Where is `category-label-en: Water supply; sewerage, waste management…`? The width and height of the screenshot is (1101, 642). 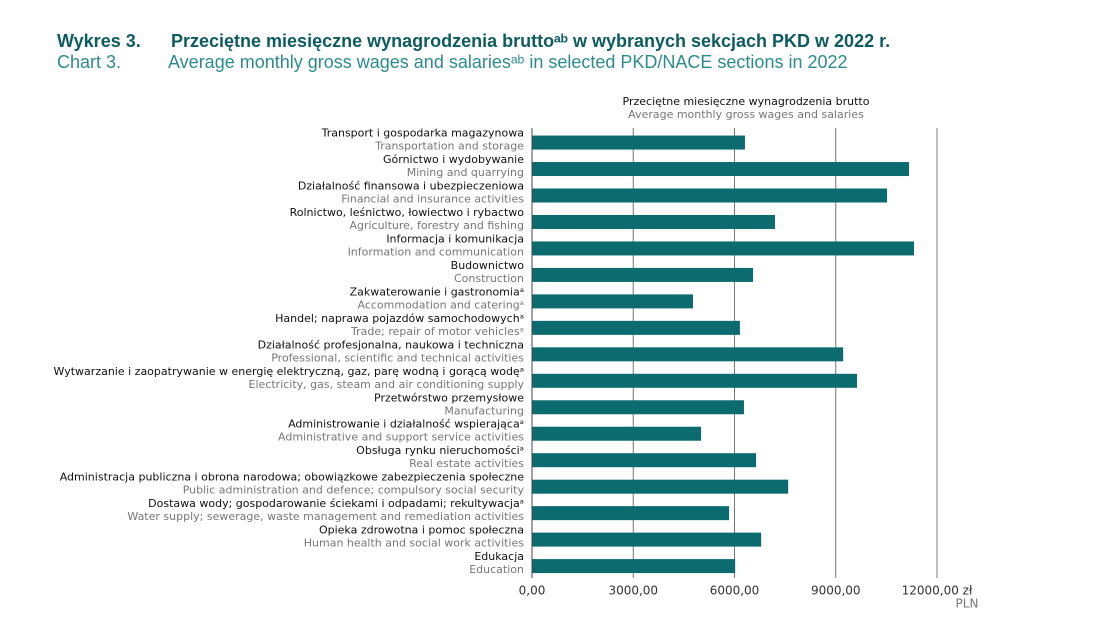 category-label-en: Water supply; sewerage, waste management… is located at coordinates (325, 516).